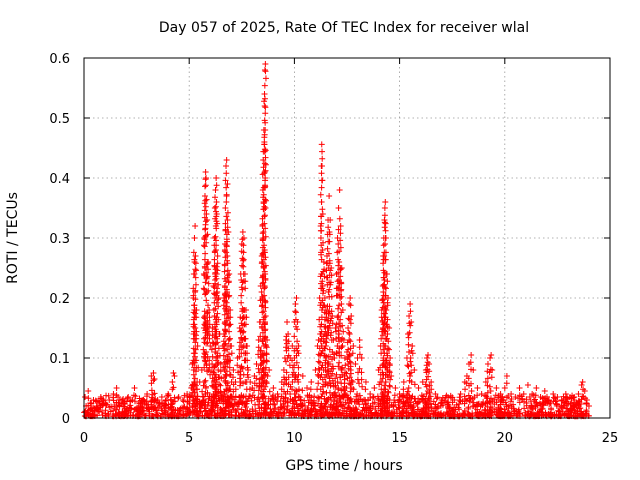  I want to click on y-tick-label: 0, so click(66, 419).